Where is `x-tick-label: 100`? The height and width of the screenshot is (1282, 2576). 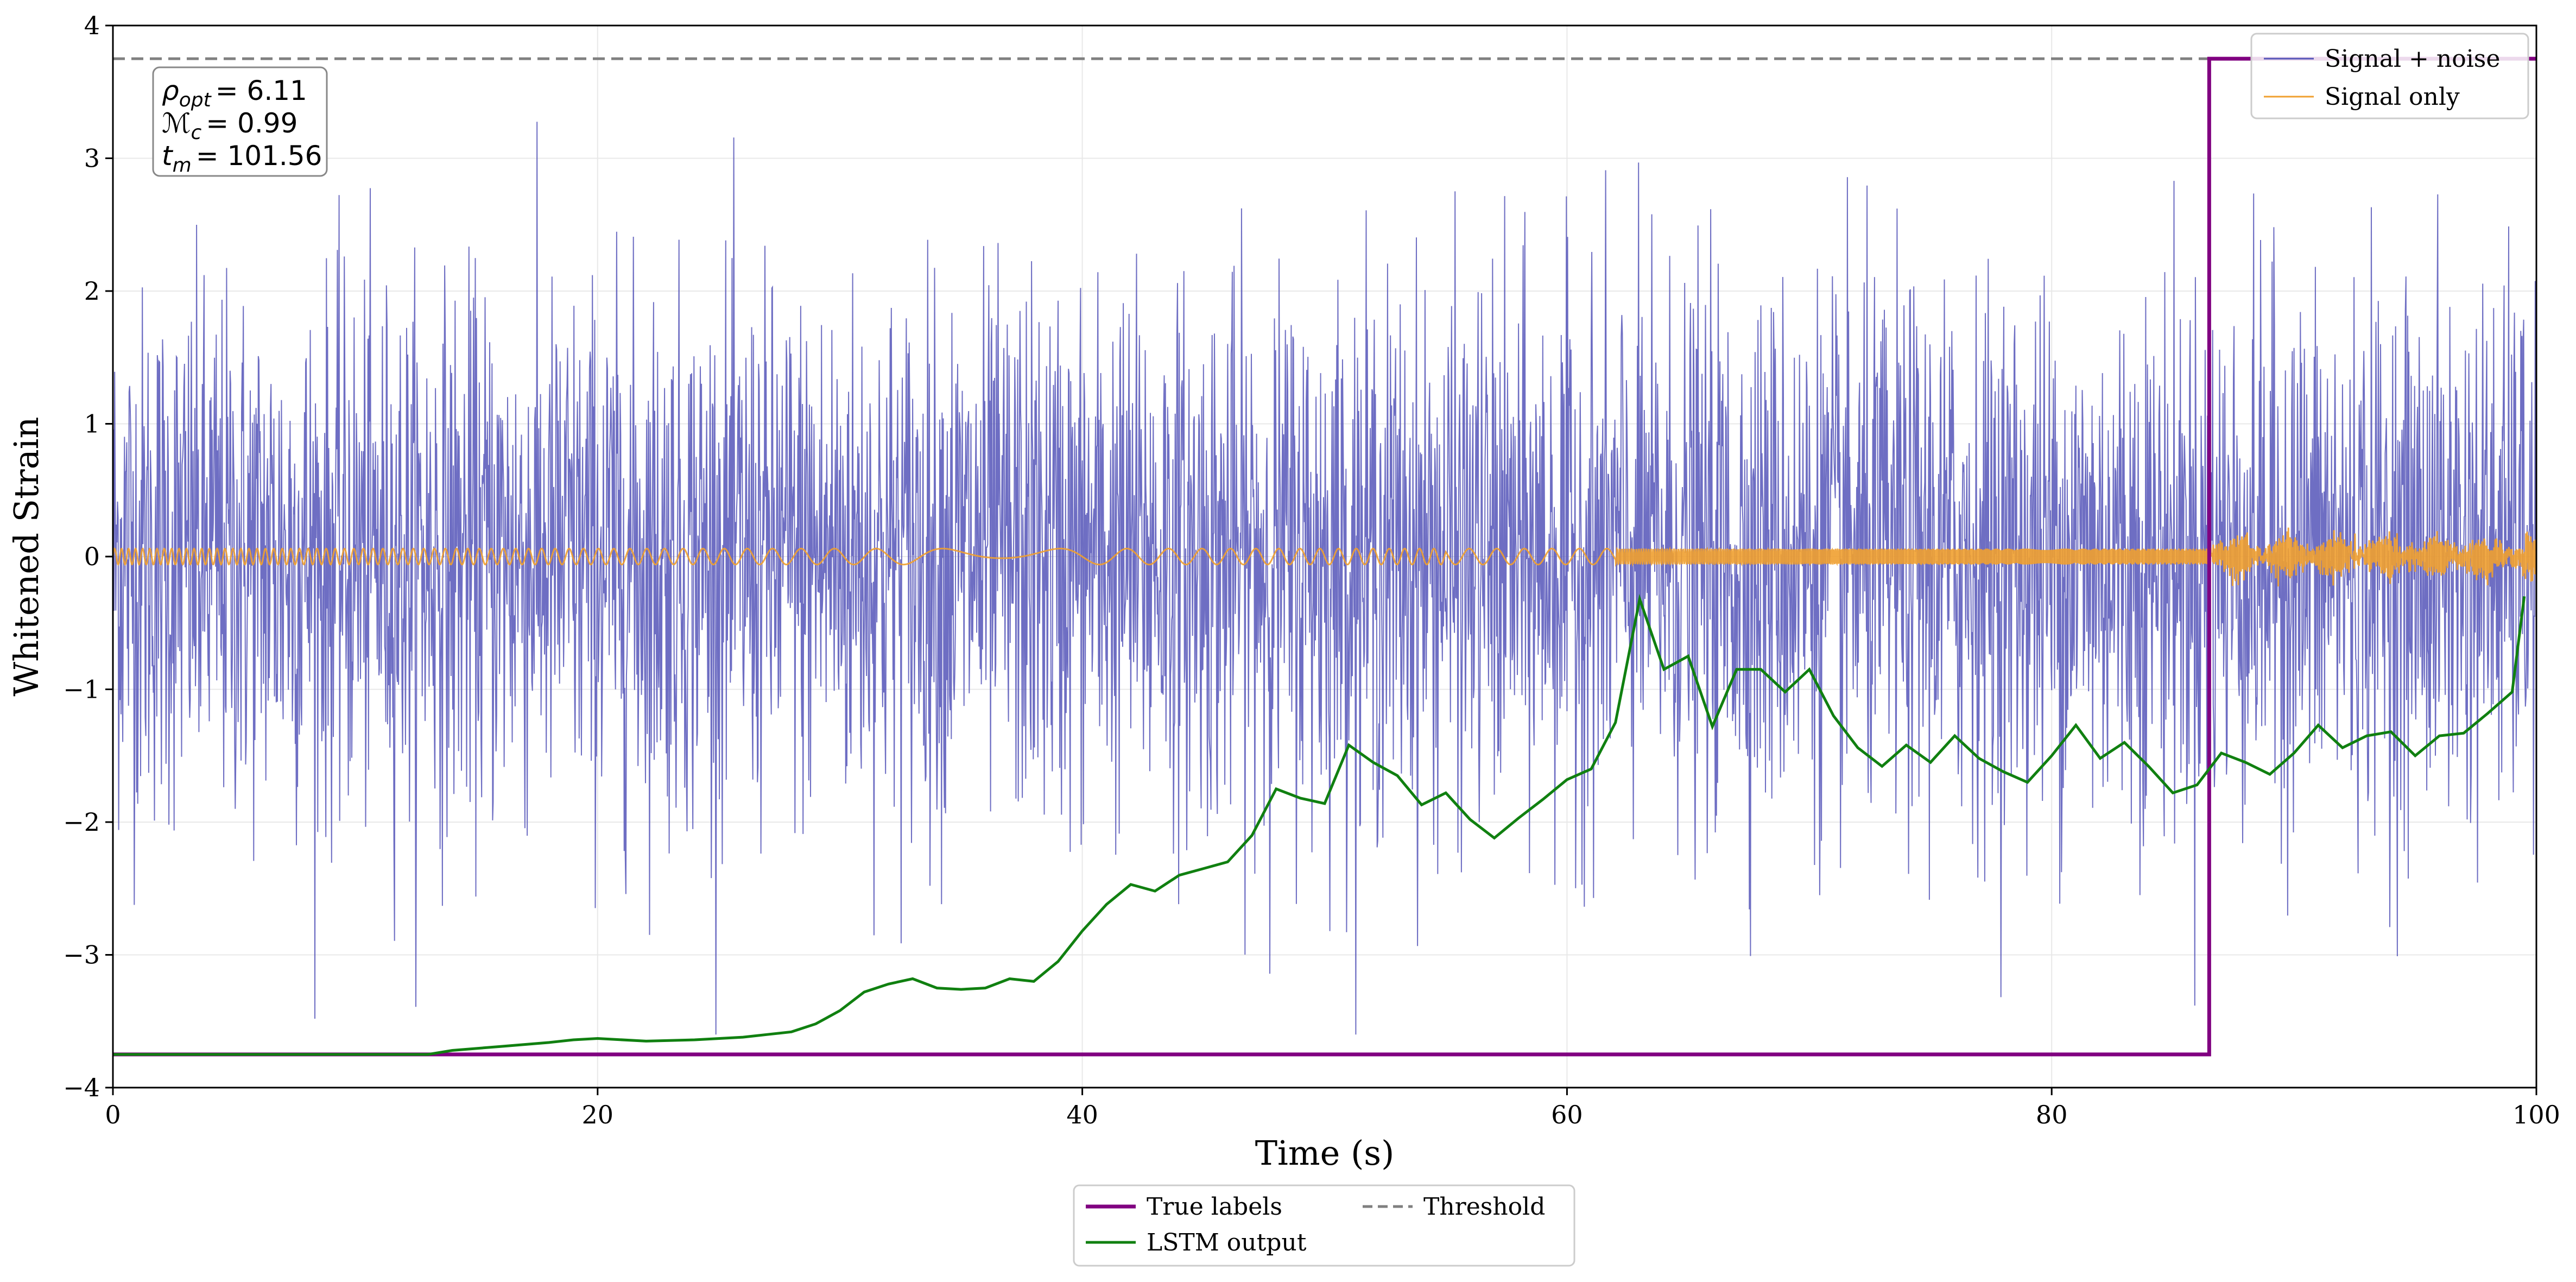
x-tick-label: 100 is located at coordinates (2536, 1114).